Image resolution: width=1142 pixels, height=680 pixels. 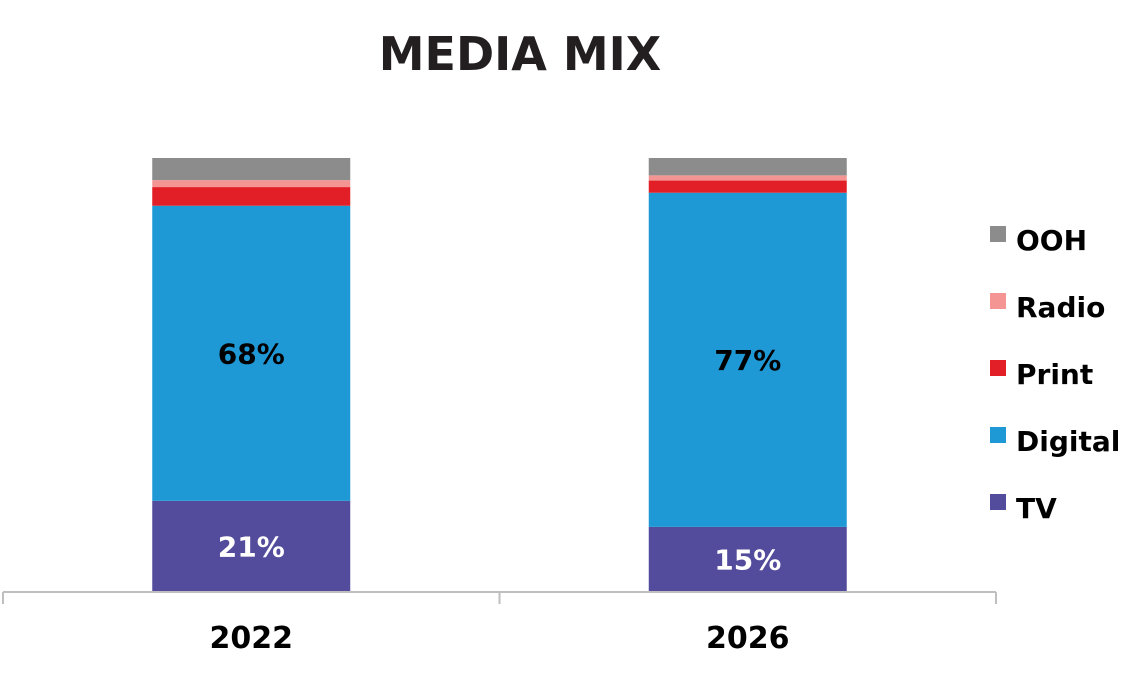 What do you see at coordinates (1036, 508) in the screenshot?
I see `legend-label-tv: TV` at bounding box center [1036, 508].